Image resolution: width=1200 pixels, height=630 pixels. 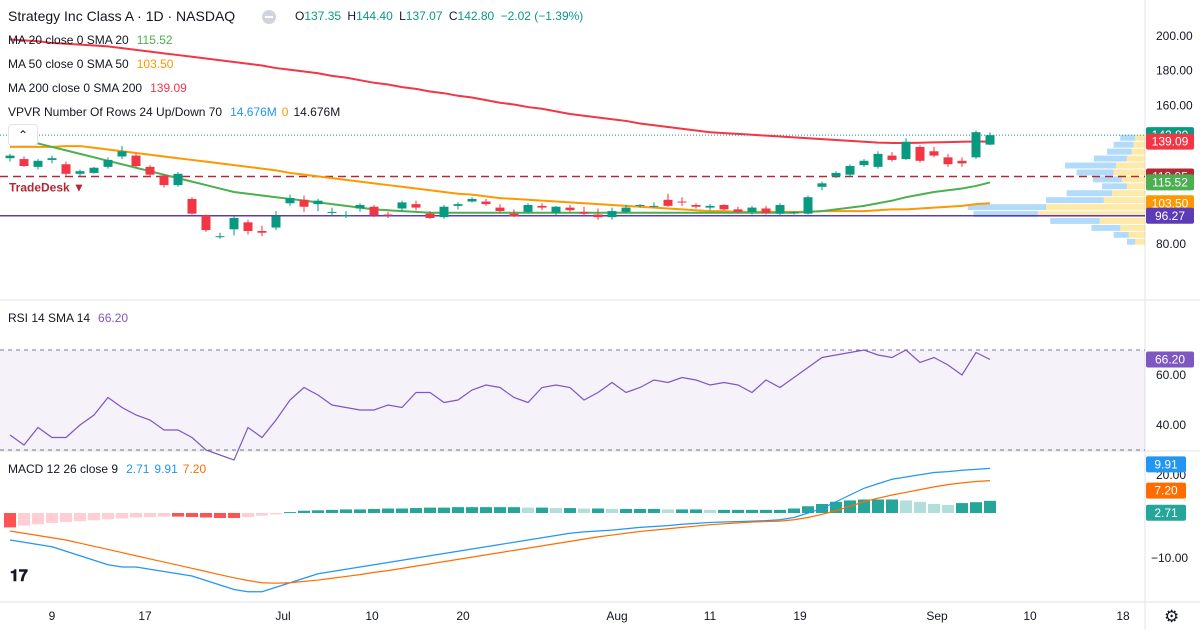 I want to click on eye-icon, so click(x=269, y=17).